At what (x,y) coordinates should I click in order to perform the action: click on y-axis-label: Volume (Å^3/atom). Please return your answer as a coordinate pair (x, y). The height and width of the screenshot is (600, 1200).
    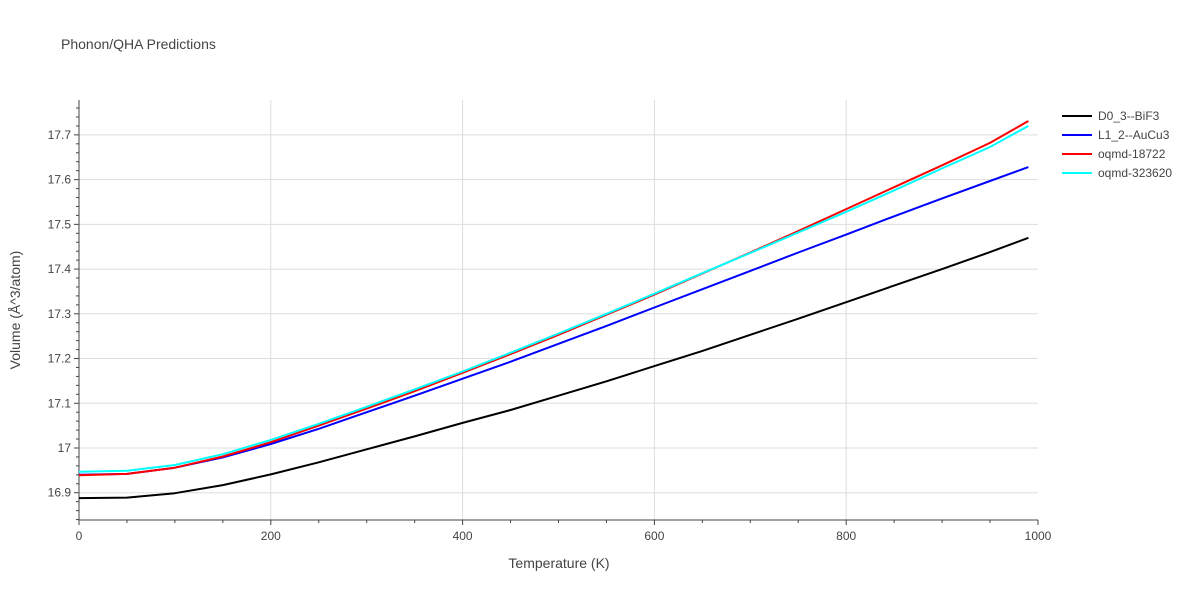
    Looking at the image, I should click on (15, 310).